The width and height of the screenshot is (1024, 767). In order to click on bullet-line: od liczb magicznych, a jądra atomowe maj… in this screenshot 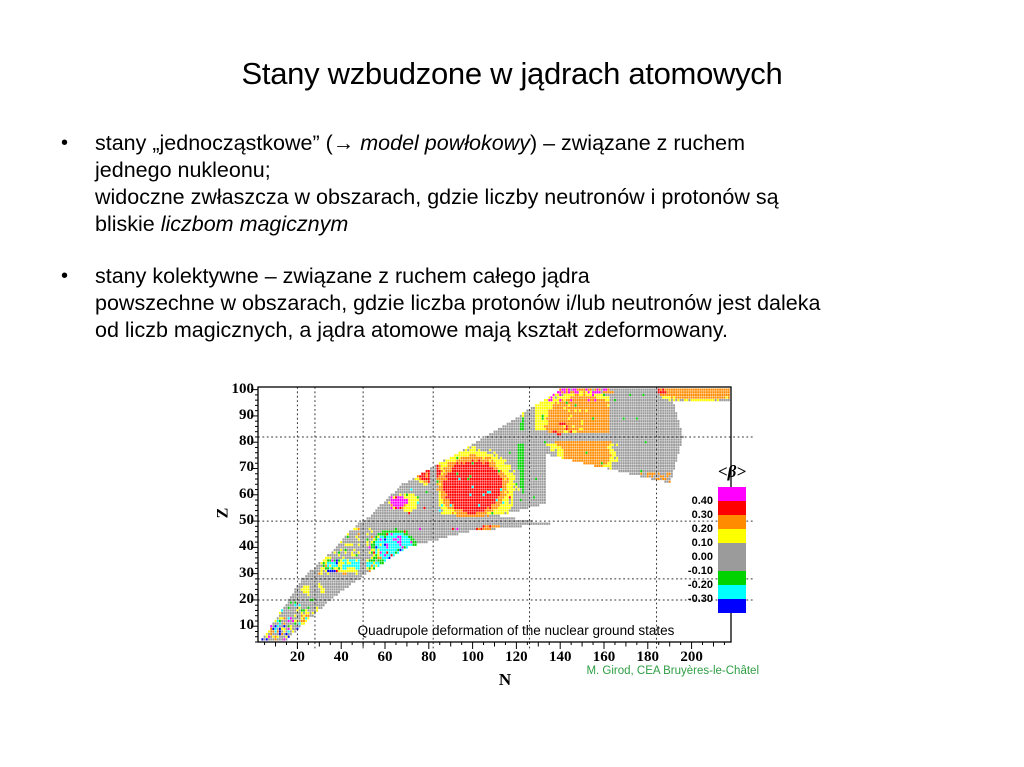, I will do `click(411, 330)`.